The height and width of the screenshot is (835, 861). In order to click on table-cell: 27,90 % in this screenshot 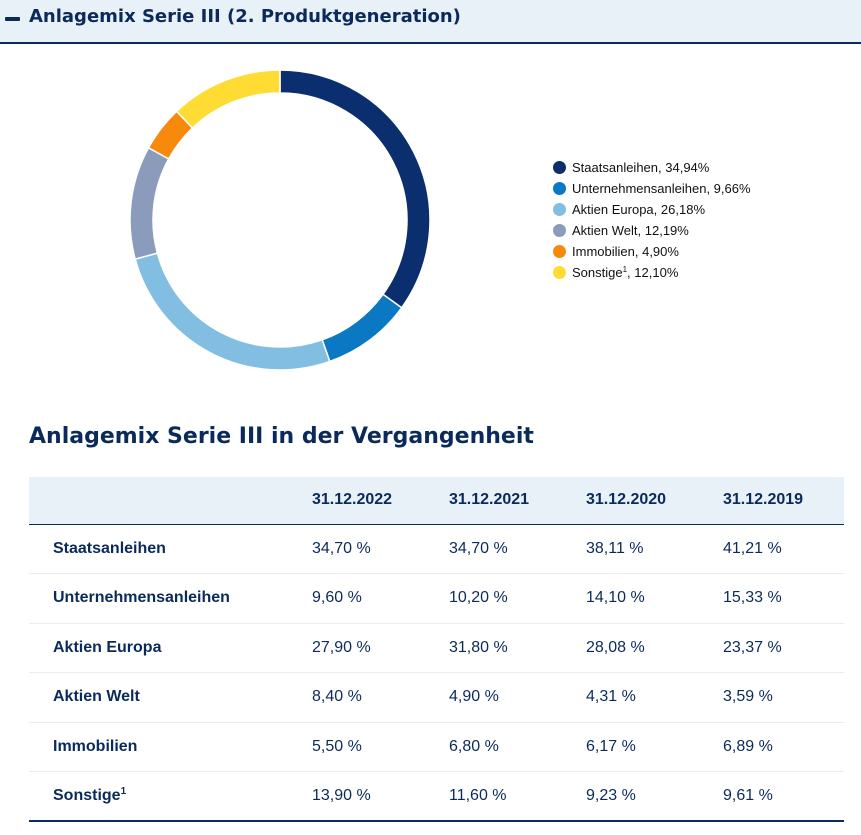, I will do `click(341, 647)`.